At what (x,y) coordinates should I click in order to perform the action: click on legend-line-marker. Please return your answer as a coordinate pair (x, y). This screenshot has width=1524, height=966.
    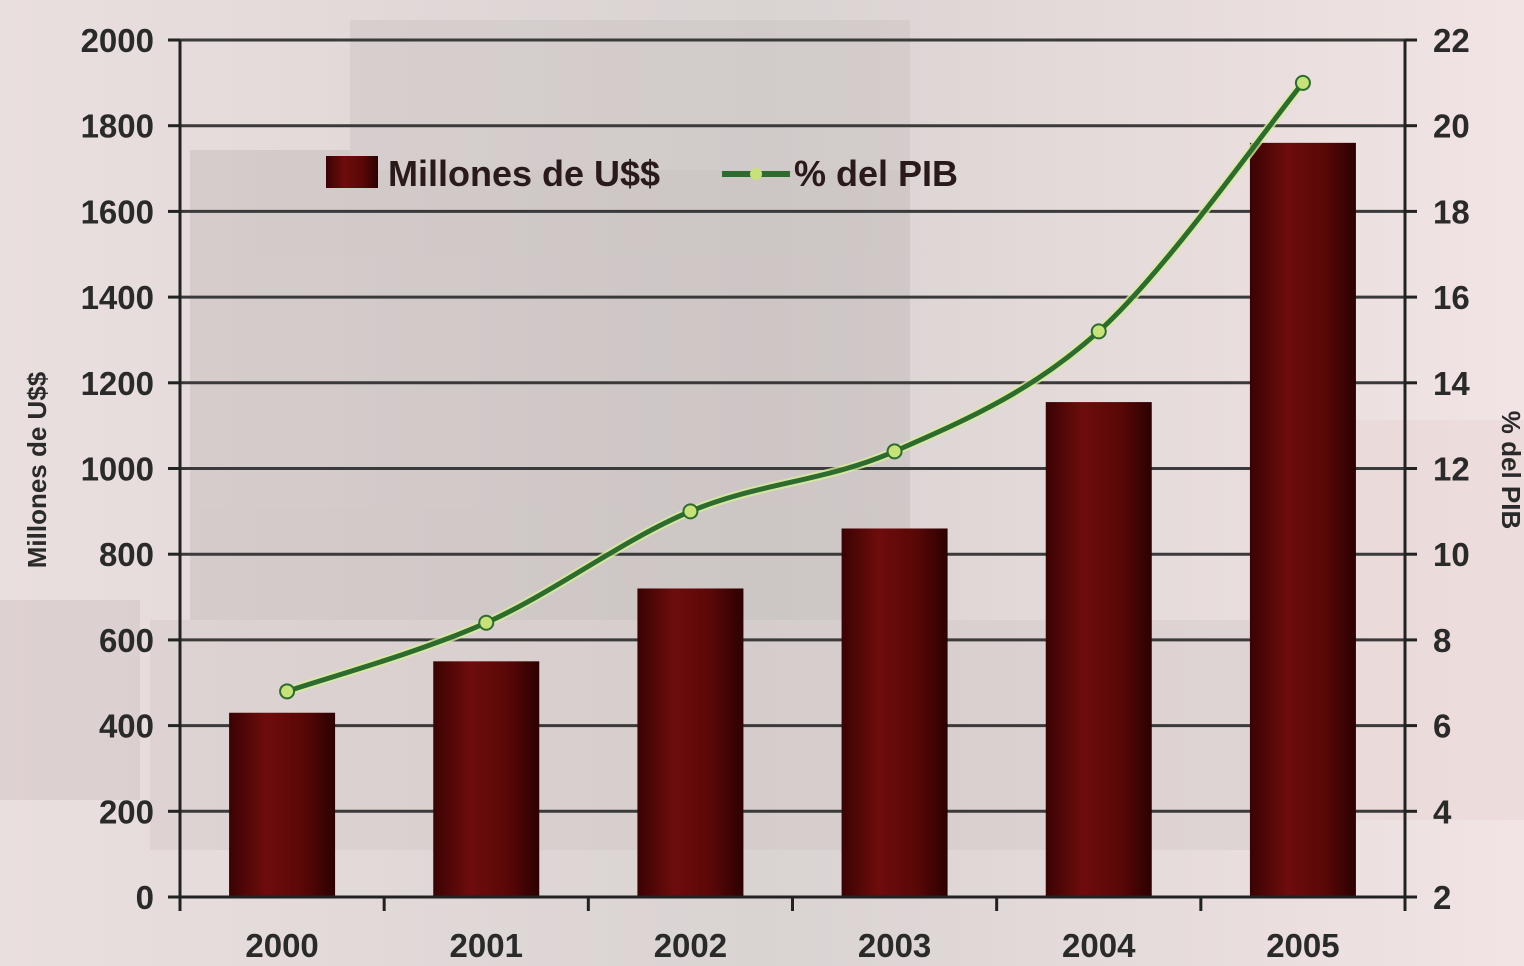
    Looking at the image, I should click on (756, 174).